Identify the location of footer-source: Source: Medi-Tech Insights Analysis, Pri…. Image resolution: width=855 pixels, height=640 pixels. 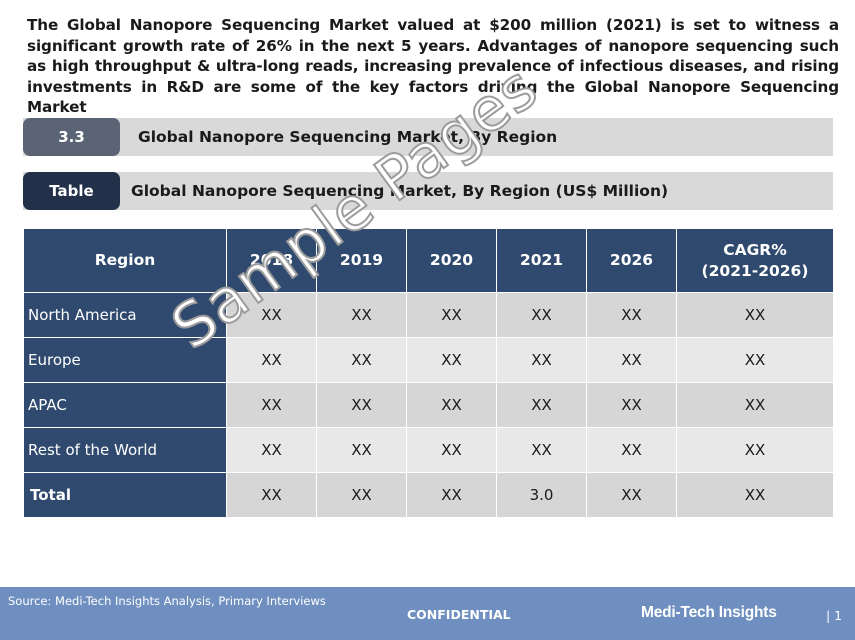
(167, 601).